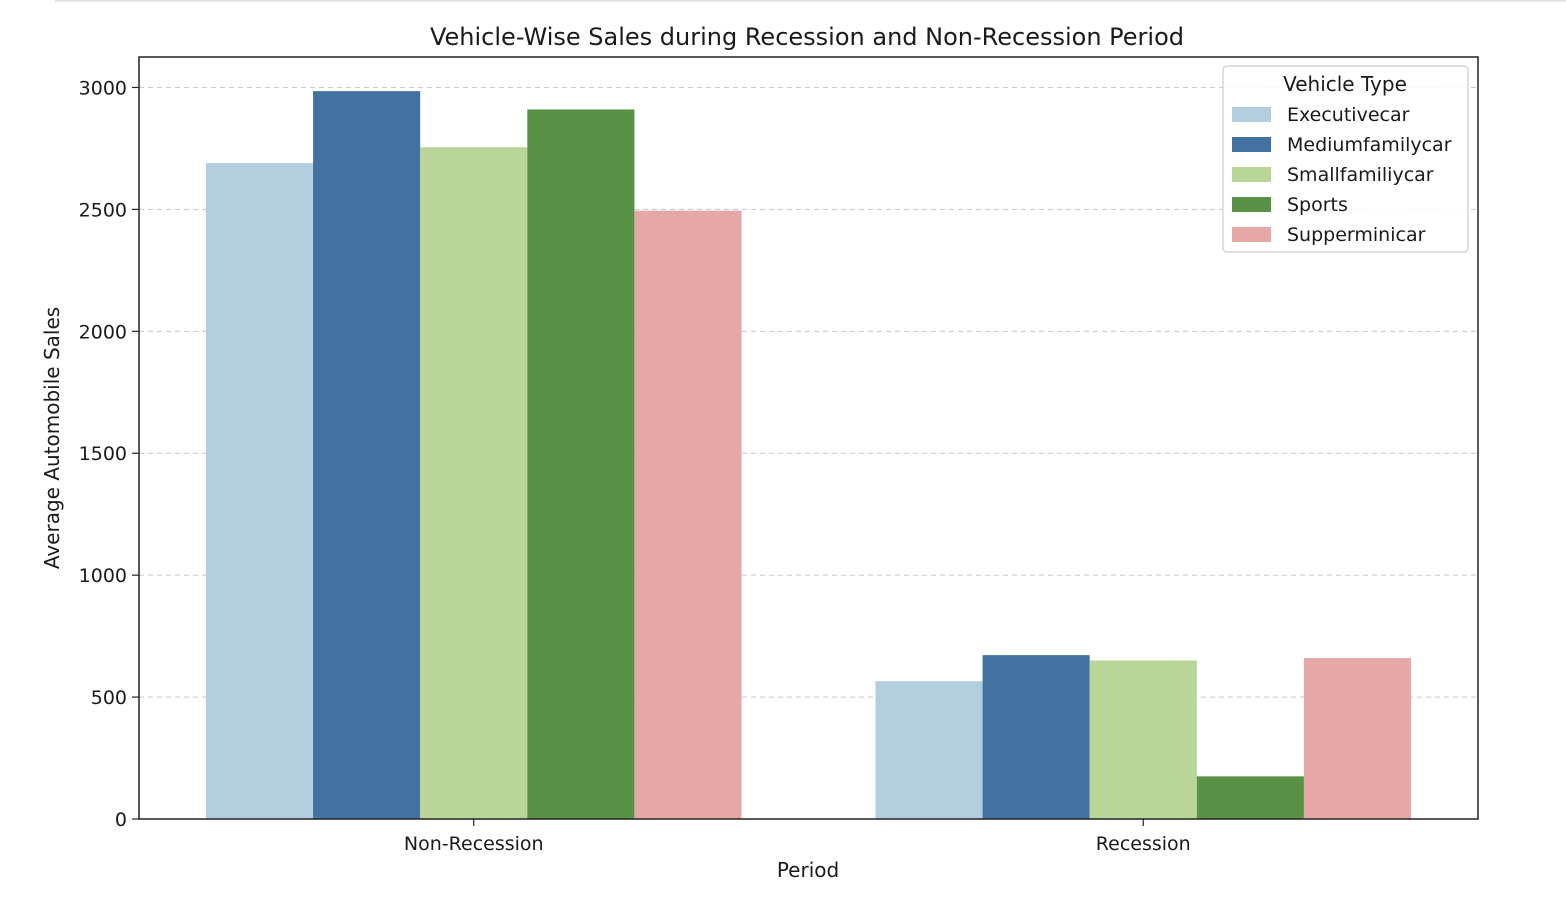 The height and width of the screenshot is (908, 1566). Describe the element at coordinates (1360, 175) in the screenshot. I see `legend-label: Smallfamiliycar` at that location.